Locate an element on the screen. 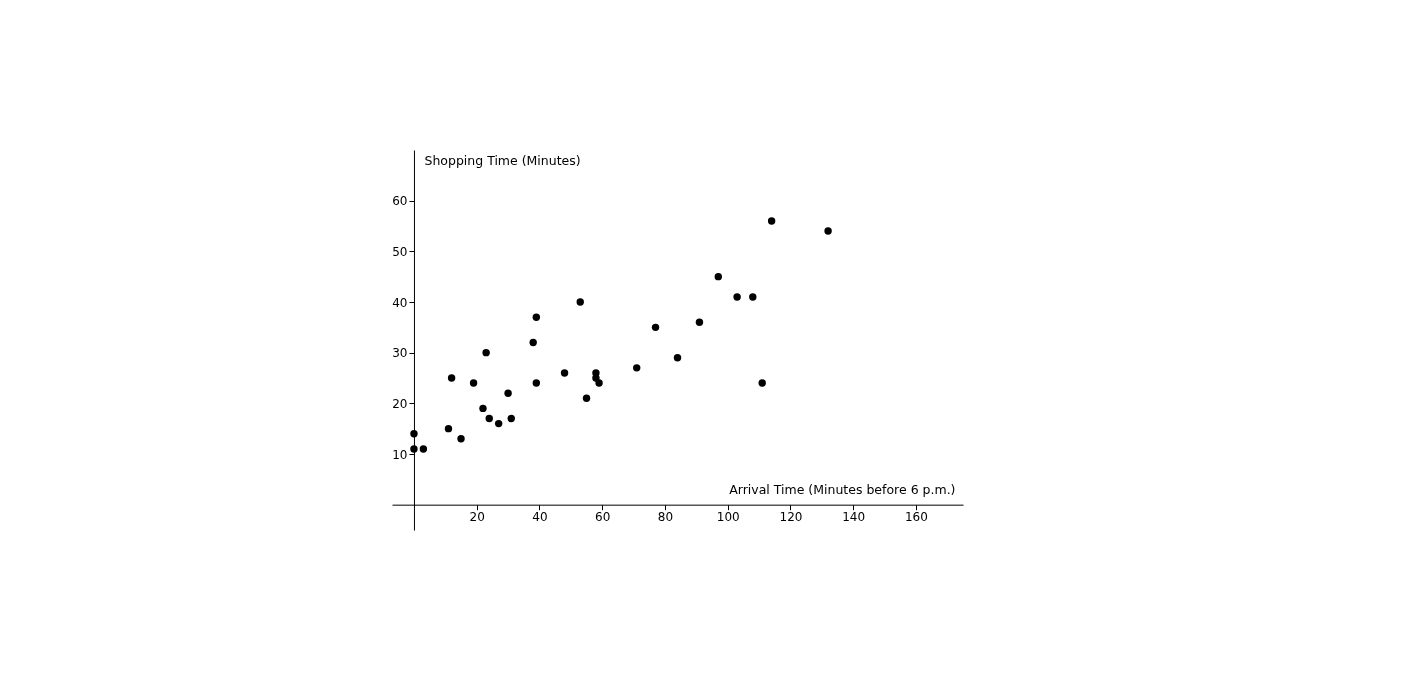 The image size is (1416, 682). x-tick-label: 100 is located at coordinates (728, 517).